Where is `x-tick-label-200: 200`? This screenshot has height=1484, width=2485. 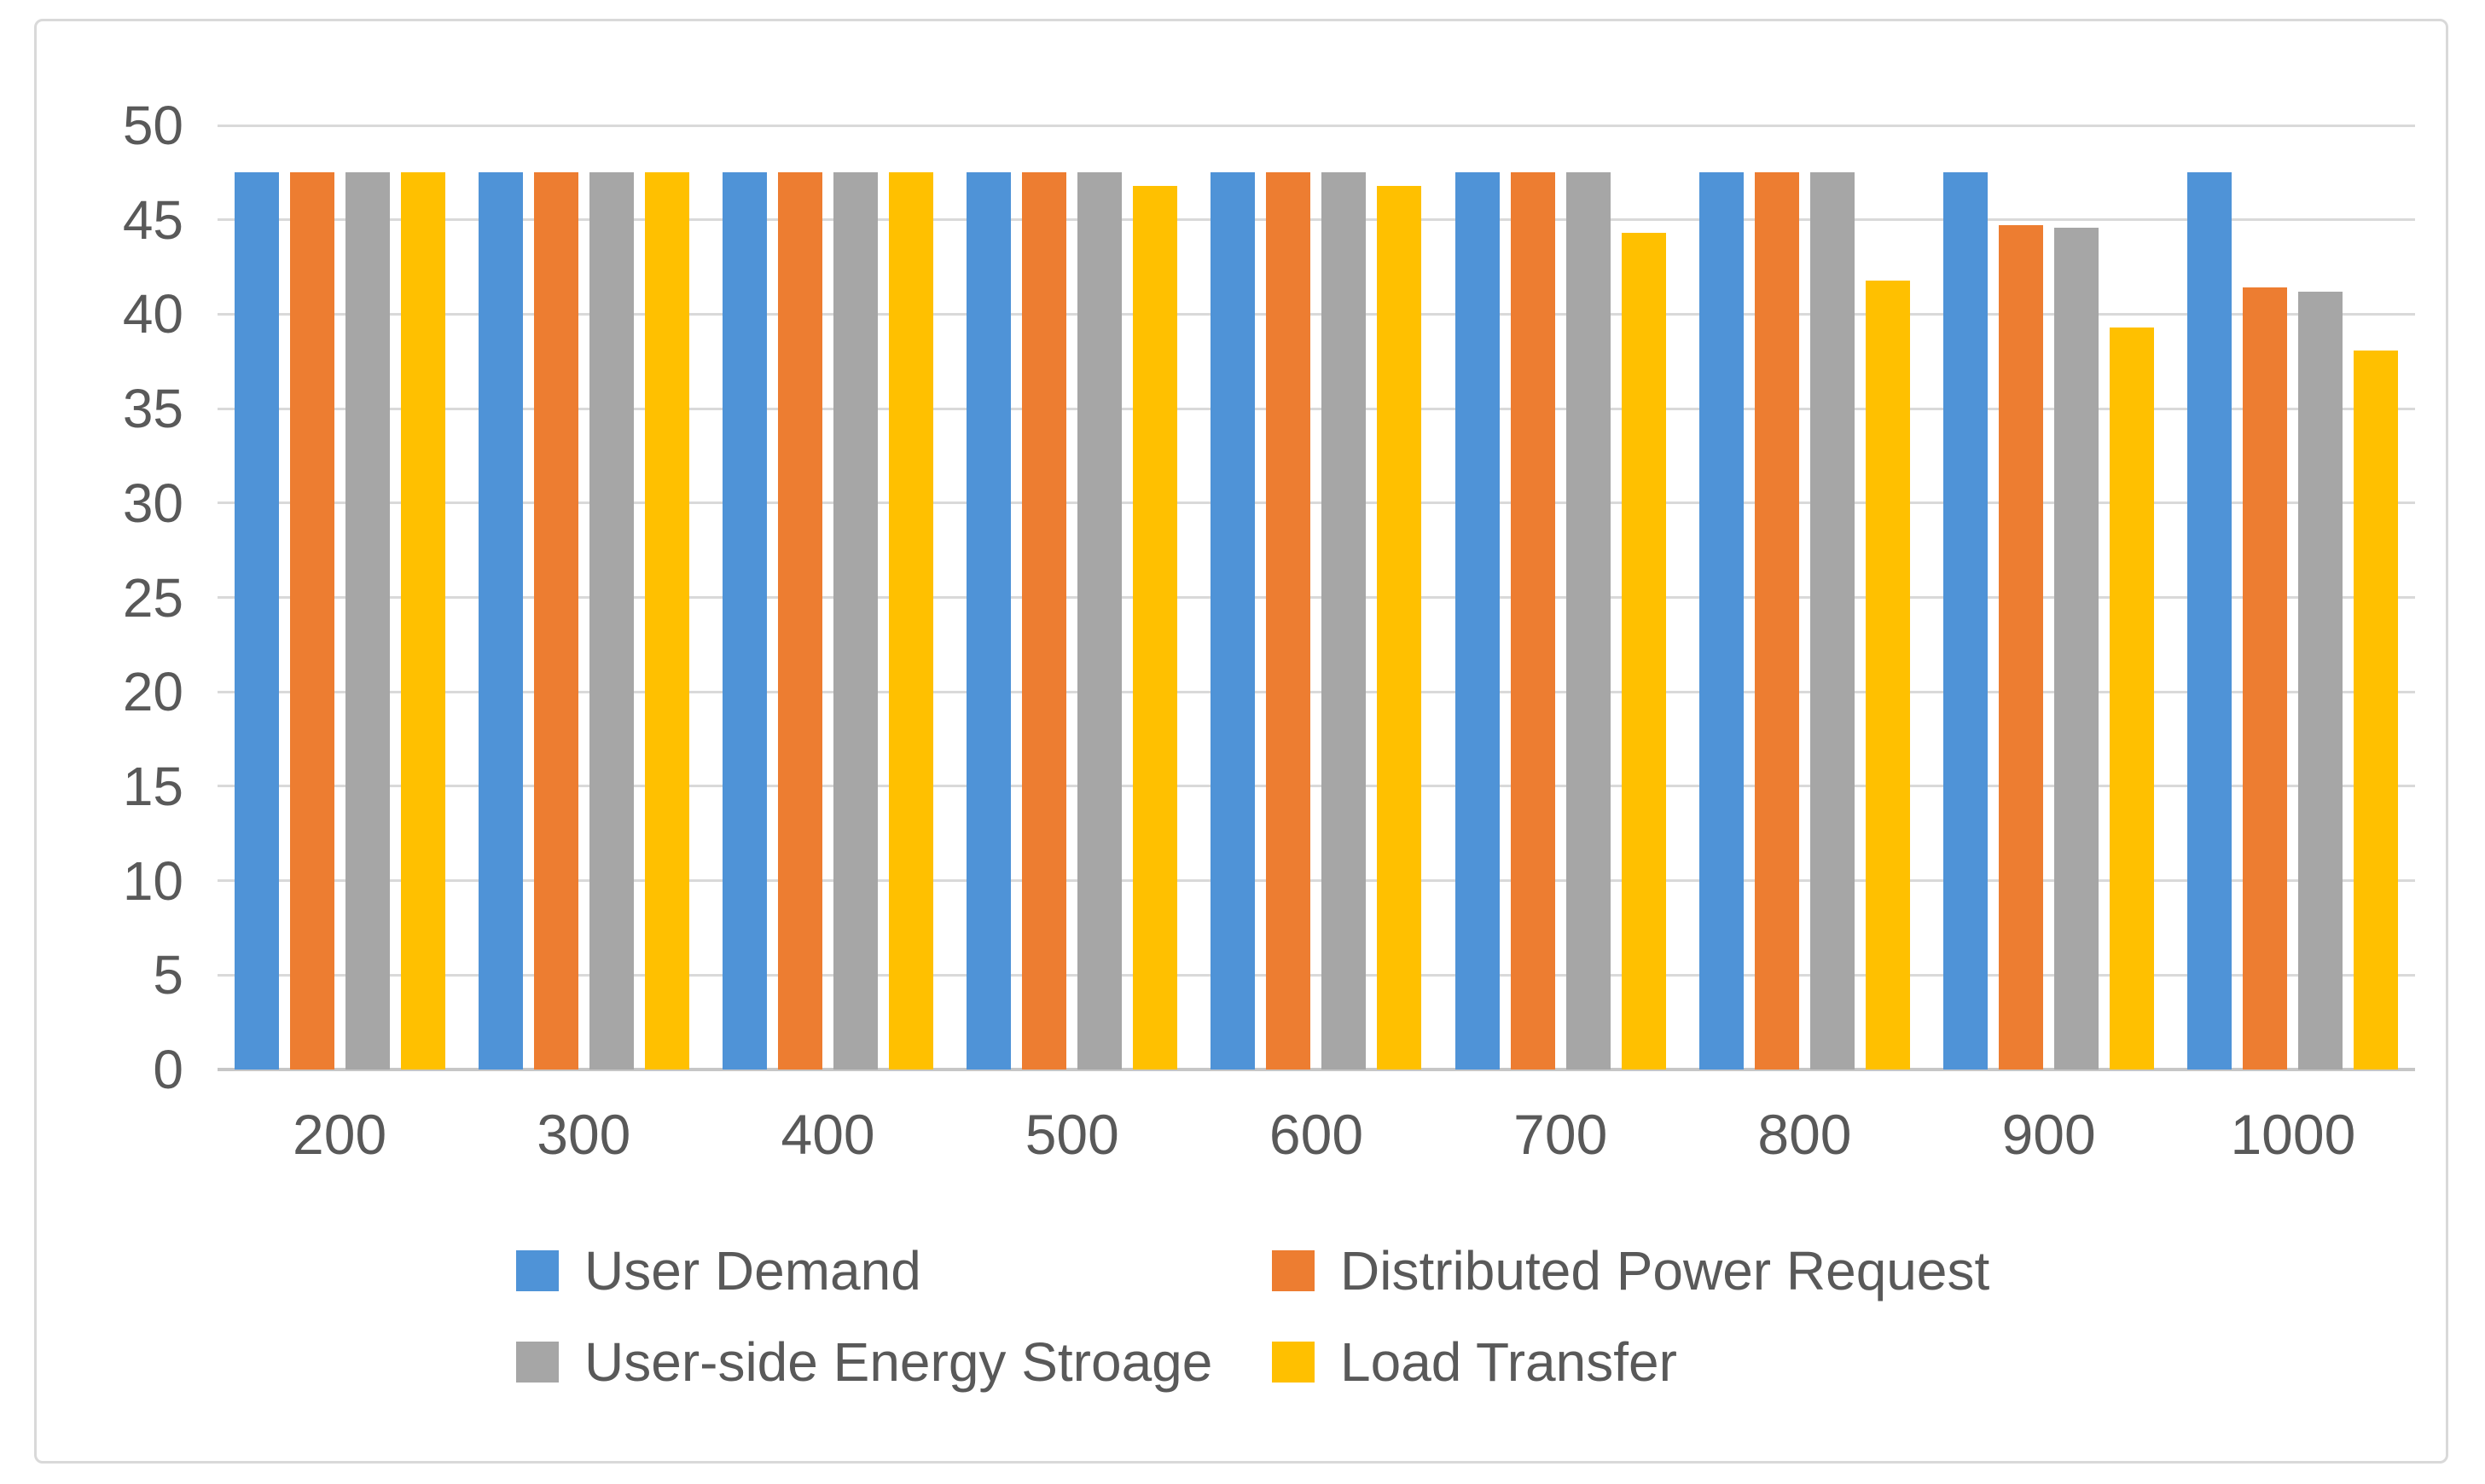
x-tick-label-200: 200 is located at coordinates (340, 1134).